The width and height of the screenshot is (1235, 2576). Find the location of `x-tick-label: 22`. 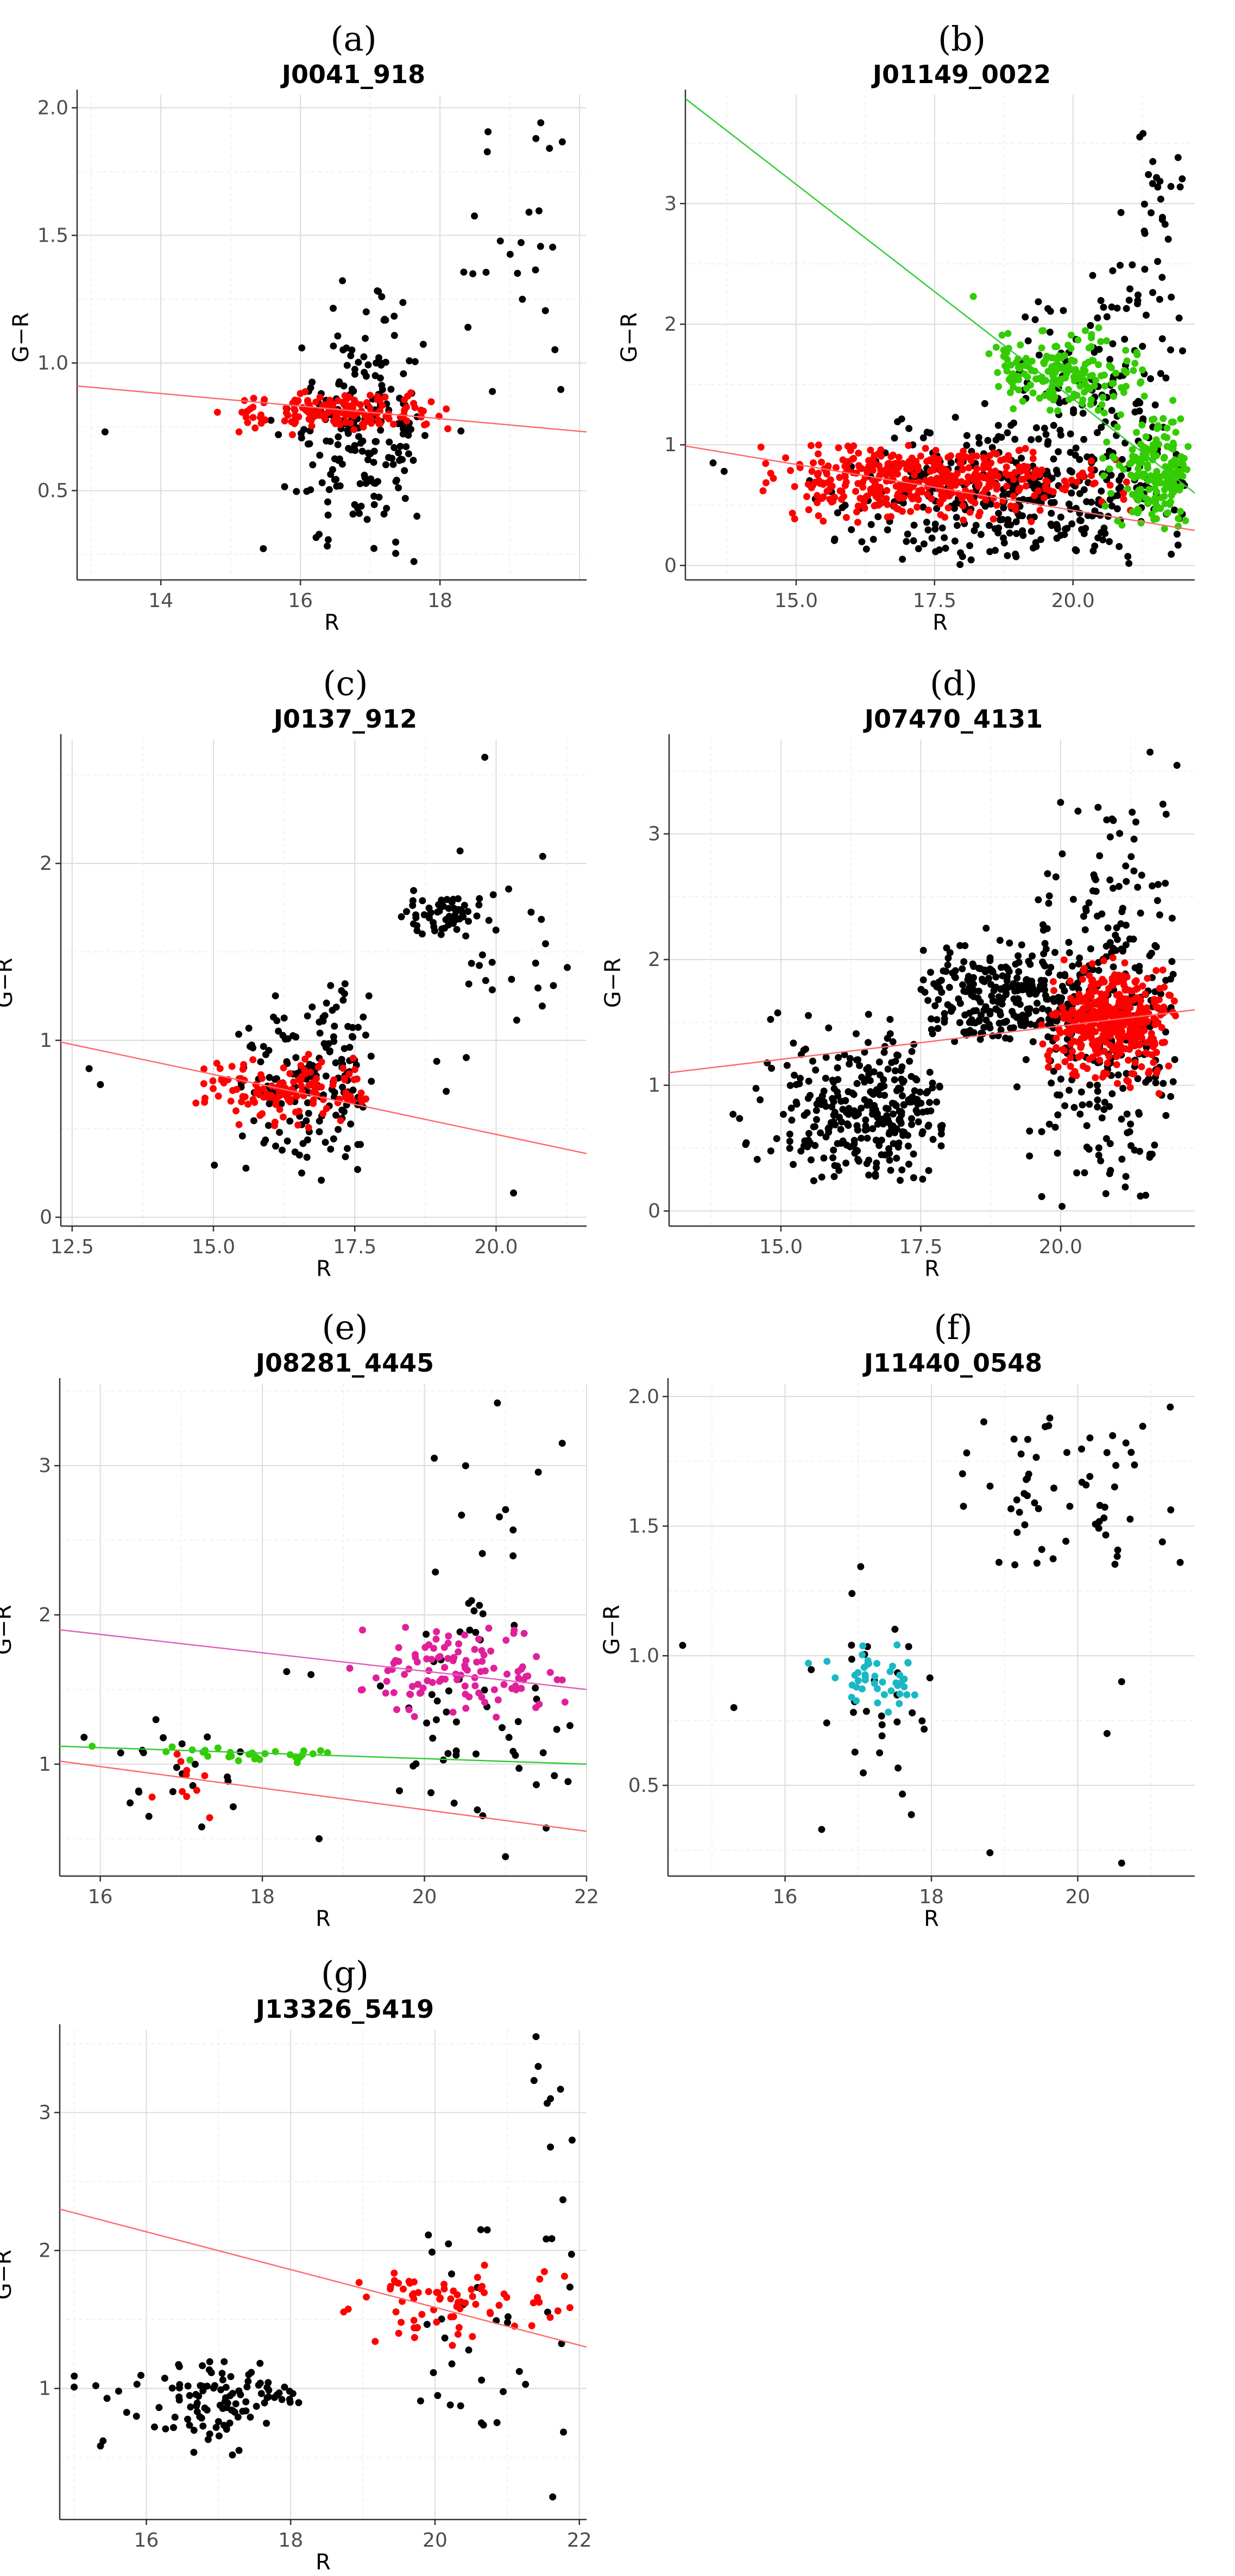

x-tick-label: 22 is located at coordinates (580, 2541).